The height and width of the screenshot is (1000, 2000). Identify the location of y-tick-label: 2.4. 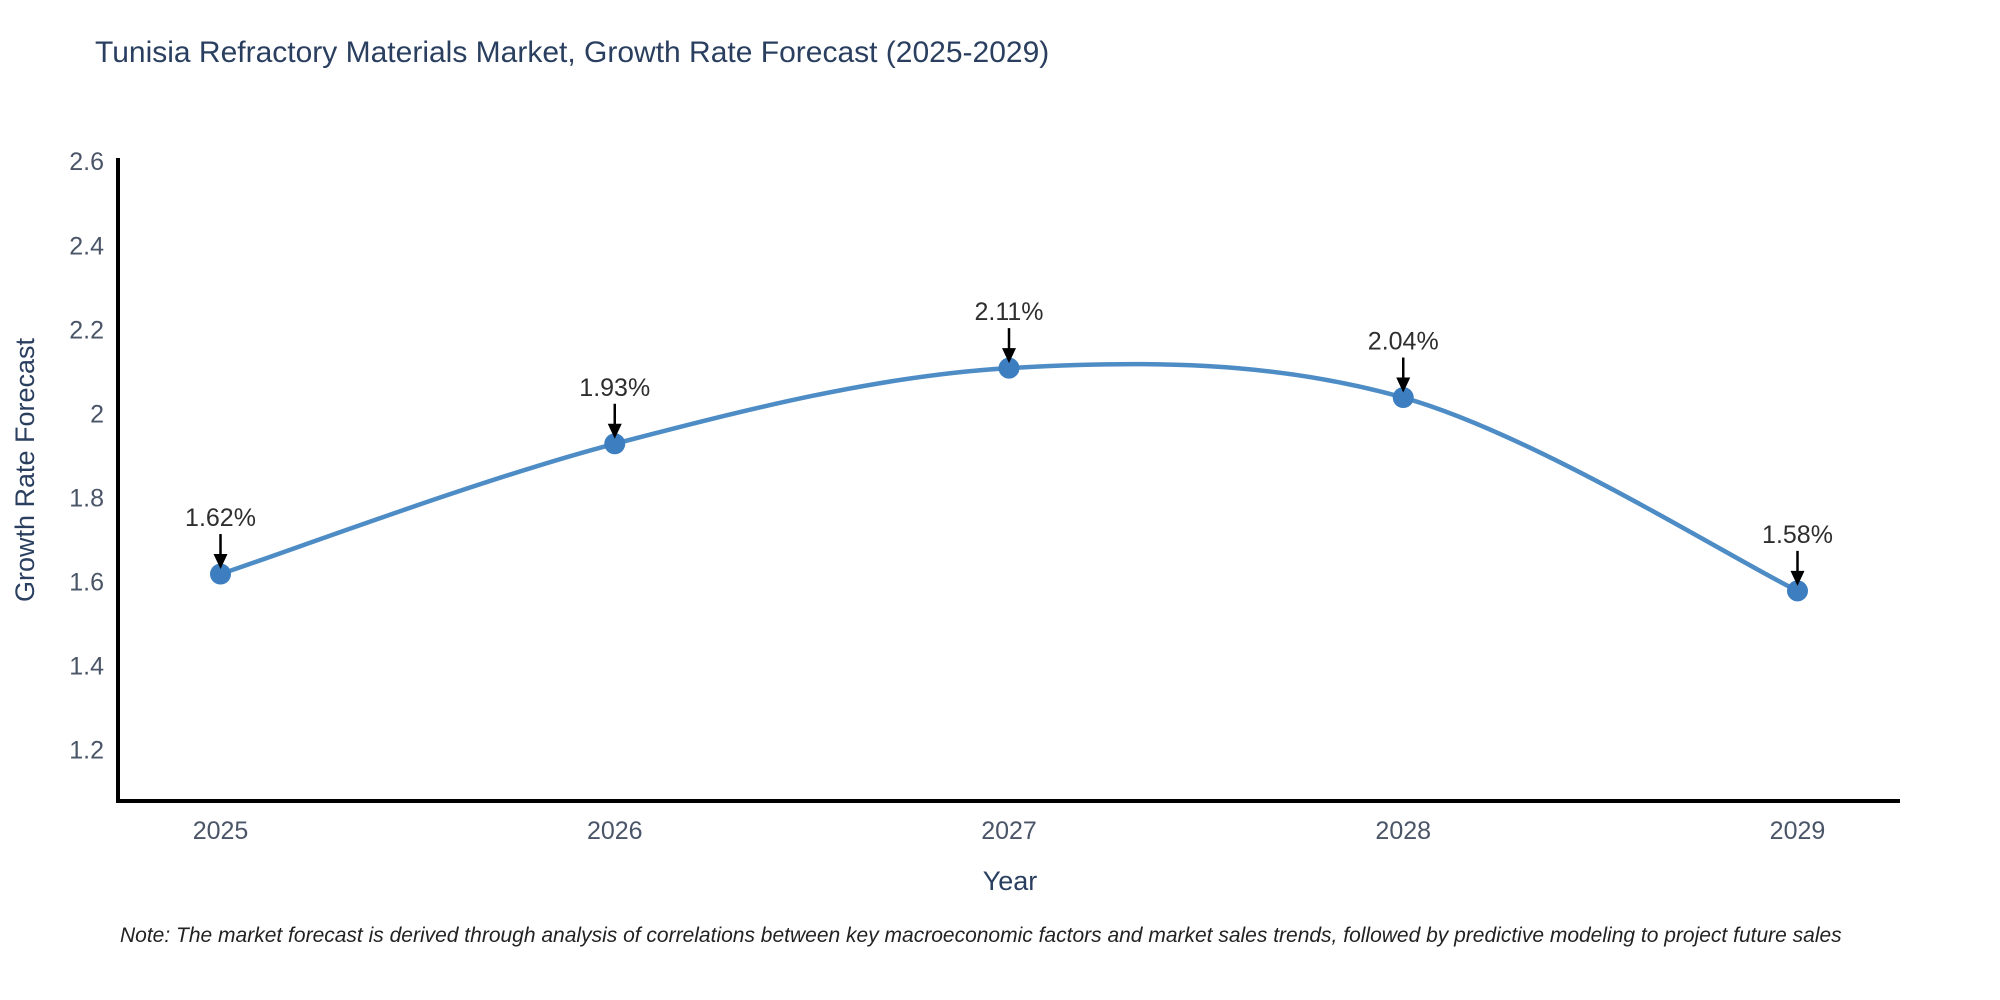
(86, 246).